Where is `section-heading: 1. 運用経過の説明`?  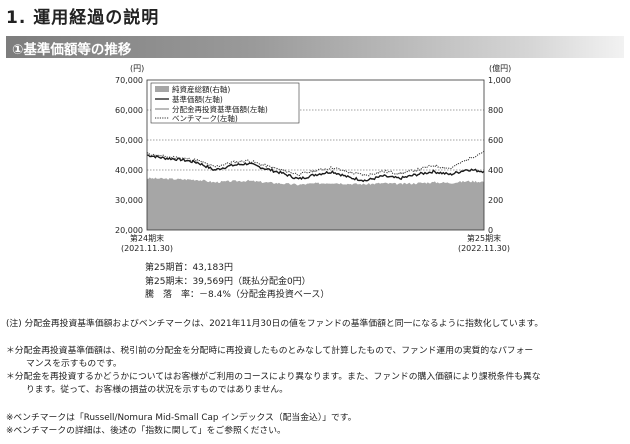
section-heading: 1. 運用経過の説明 is located at coordinates (83, 18).